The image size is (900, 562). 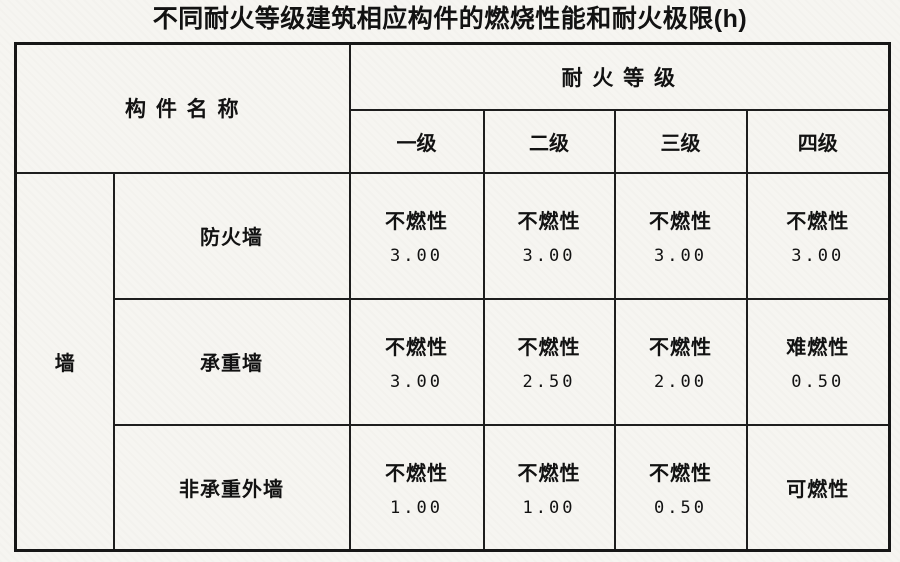 I want to click on grade-level-3-header: 三级, so click(x=680, y=141).